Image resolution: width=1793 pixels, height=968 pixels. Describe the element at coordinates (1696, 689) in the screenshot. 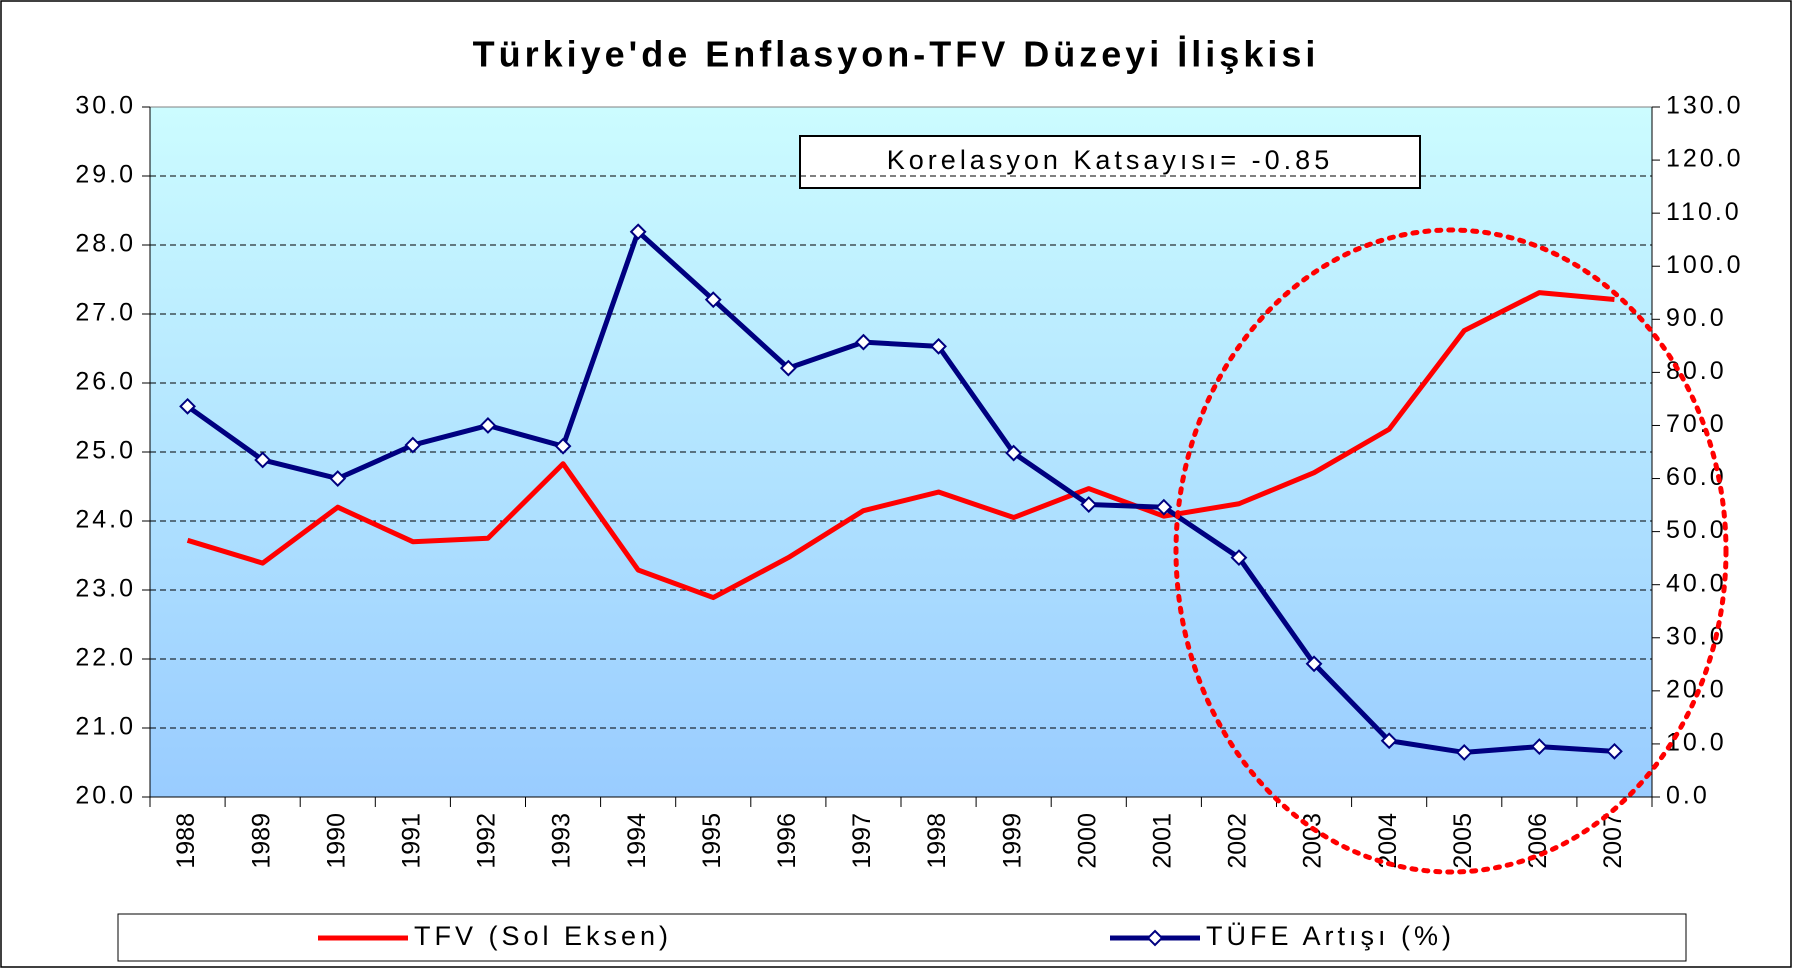

I see `y2-tick-label: 20.0` at that location.